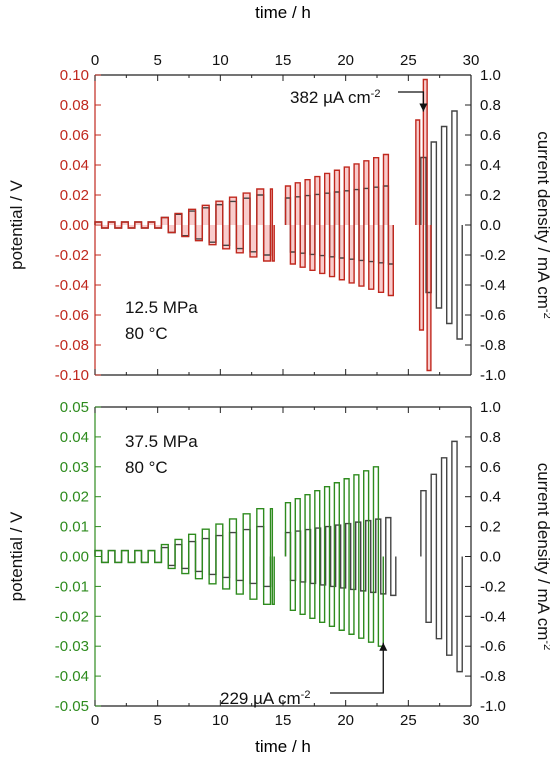 This screenshot has height=768, width=550. Describe the element at coordinates (265, 698) in the screenshot. I see `limit-current-annotation: 229 µA cm-2` at that location.